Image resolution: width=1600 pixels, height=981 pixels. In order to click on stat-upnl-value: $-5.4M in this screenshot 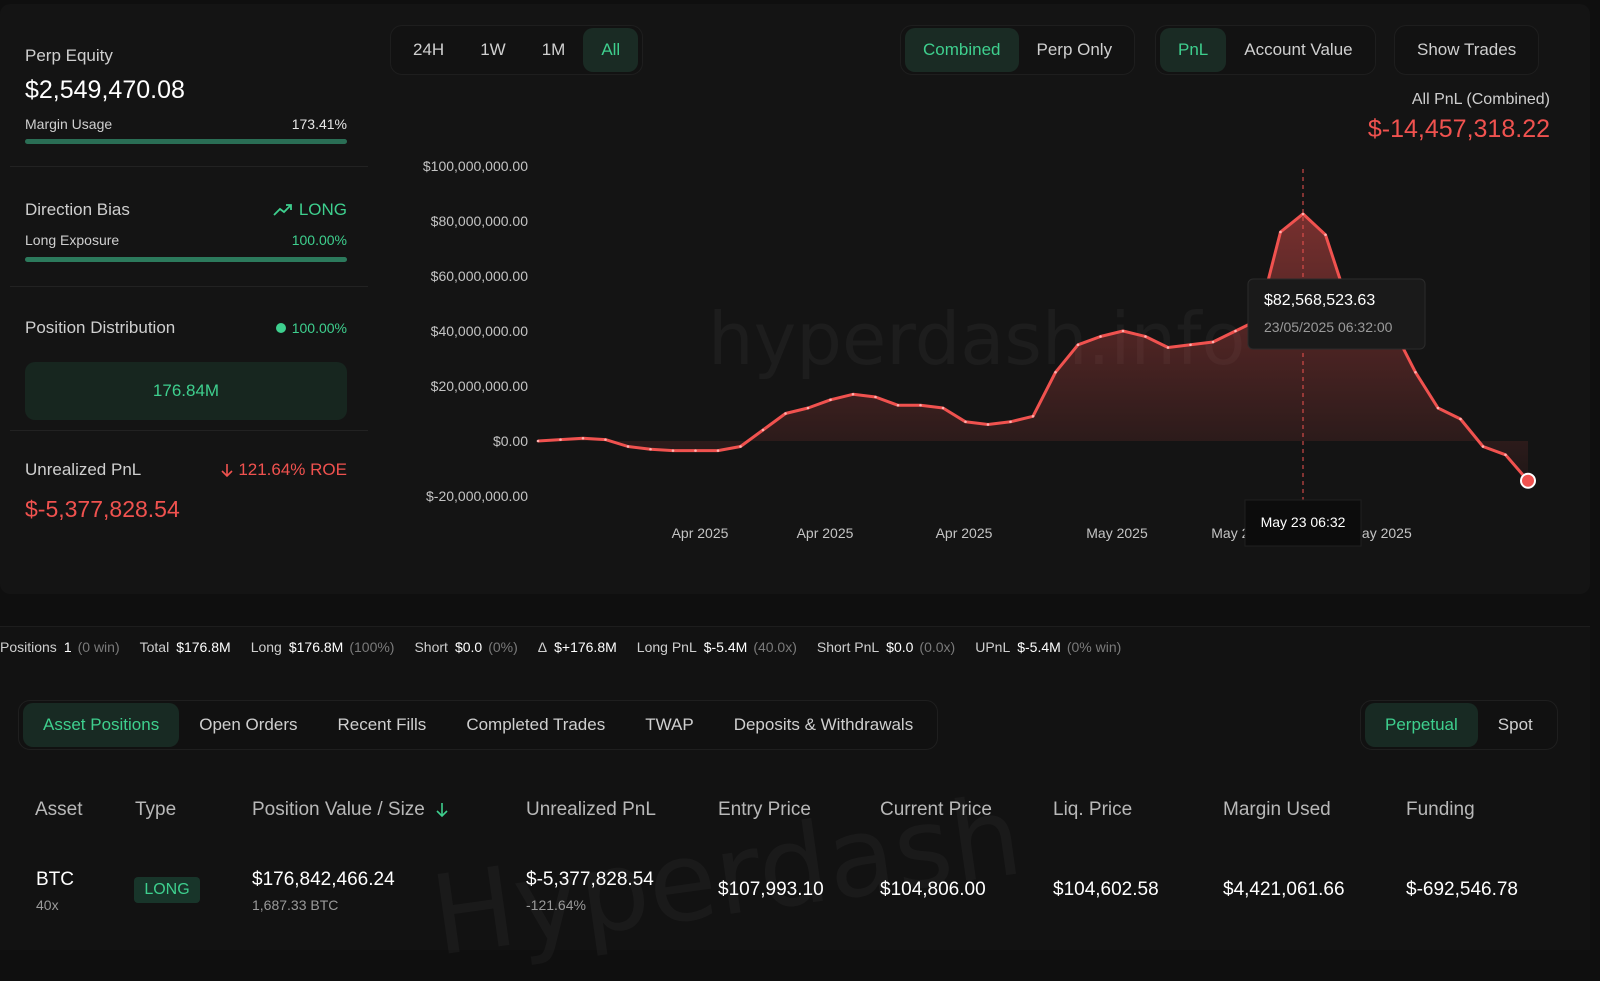, I will do `click(1039, 647)`.